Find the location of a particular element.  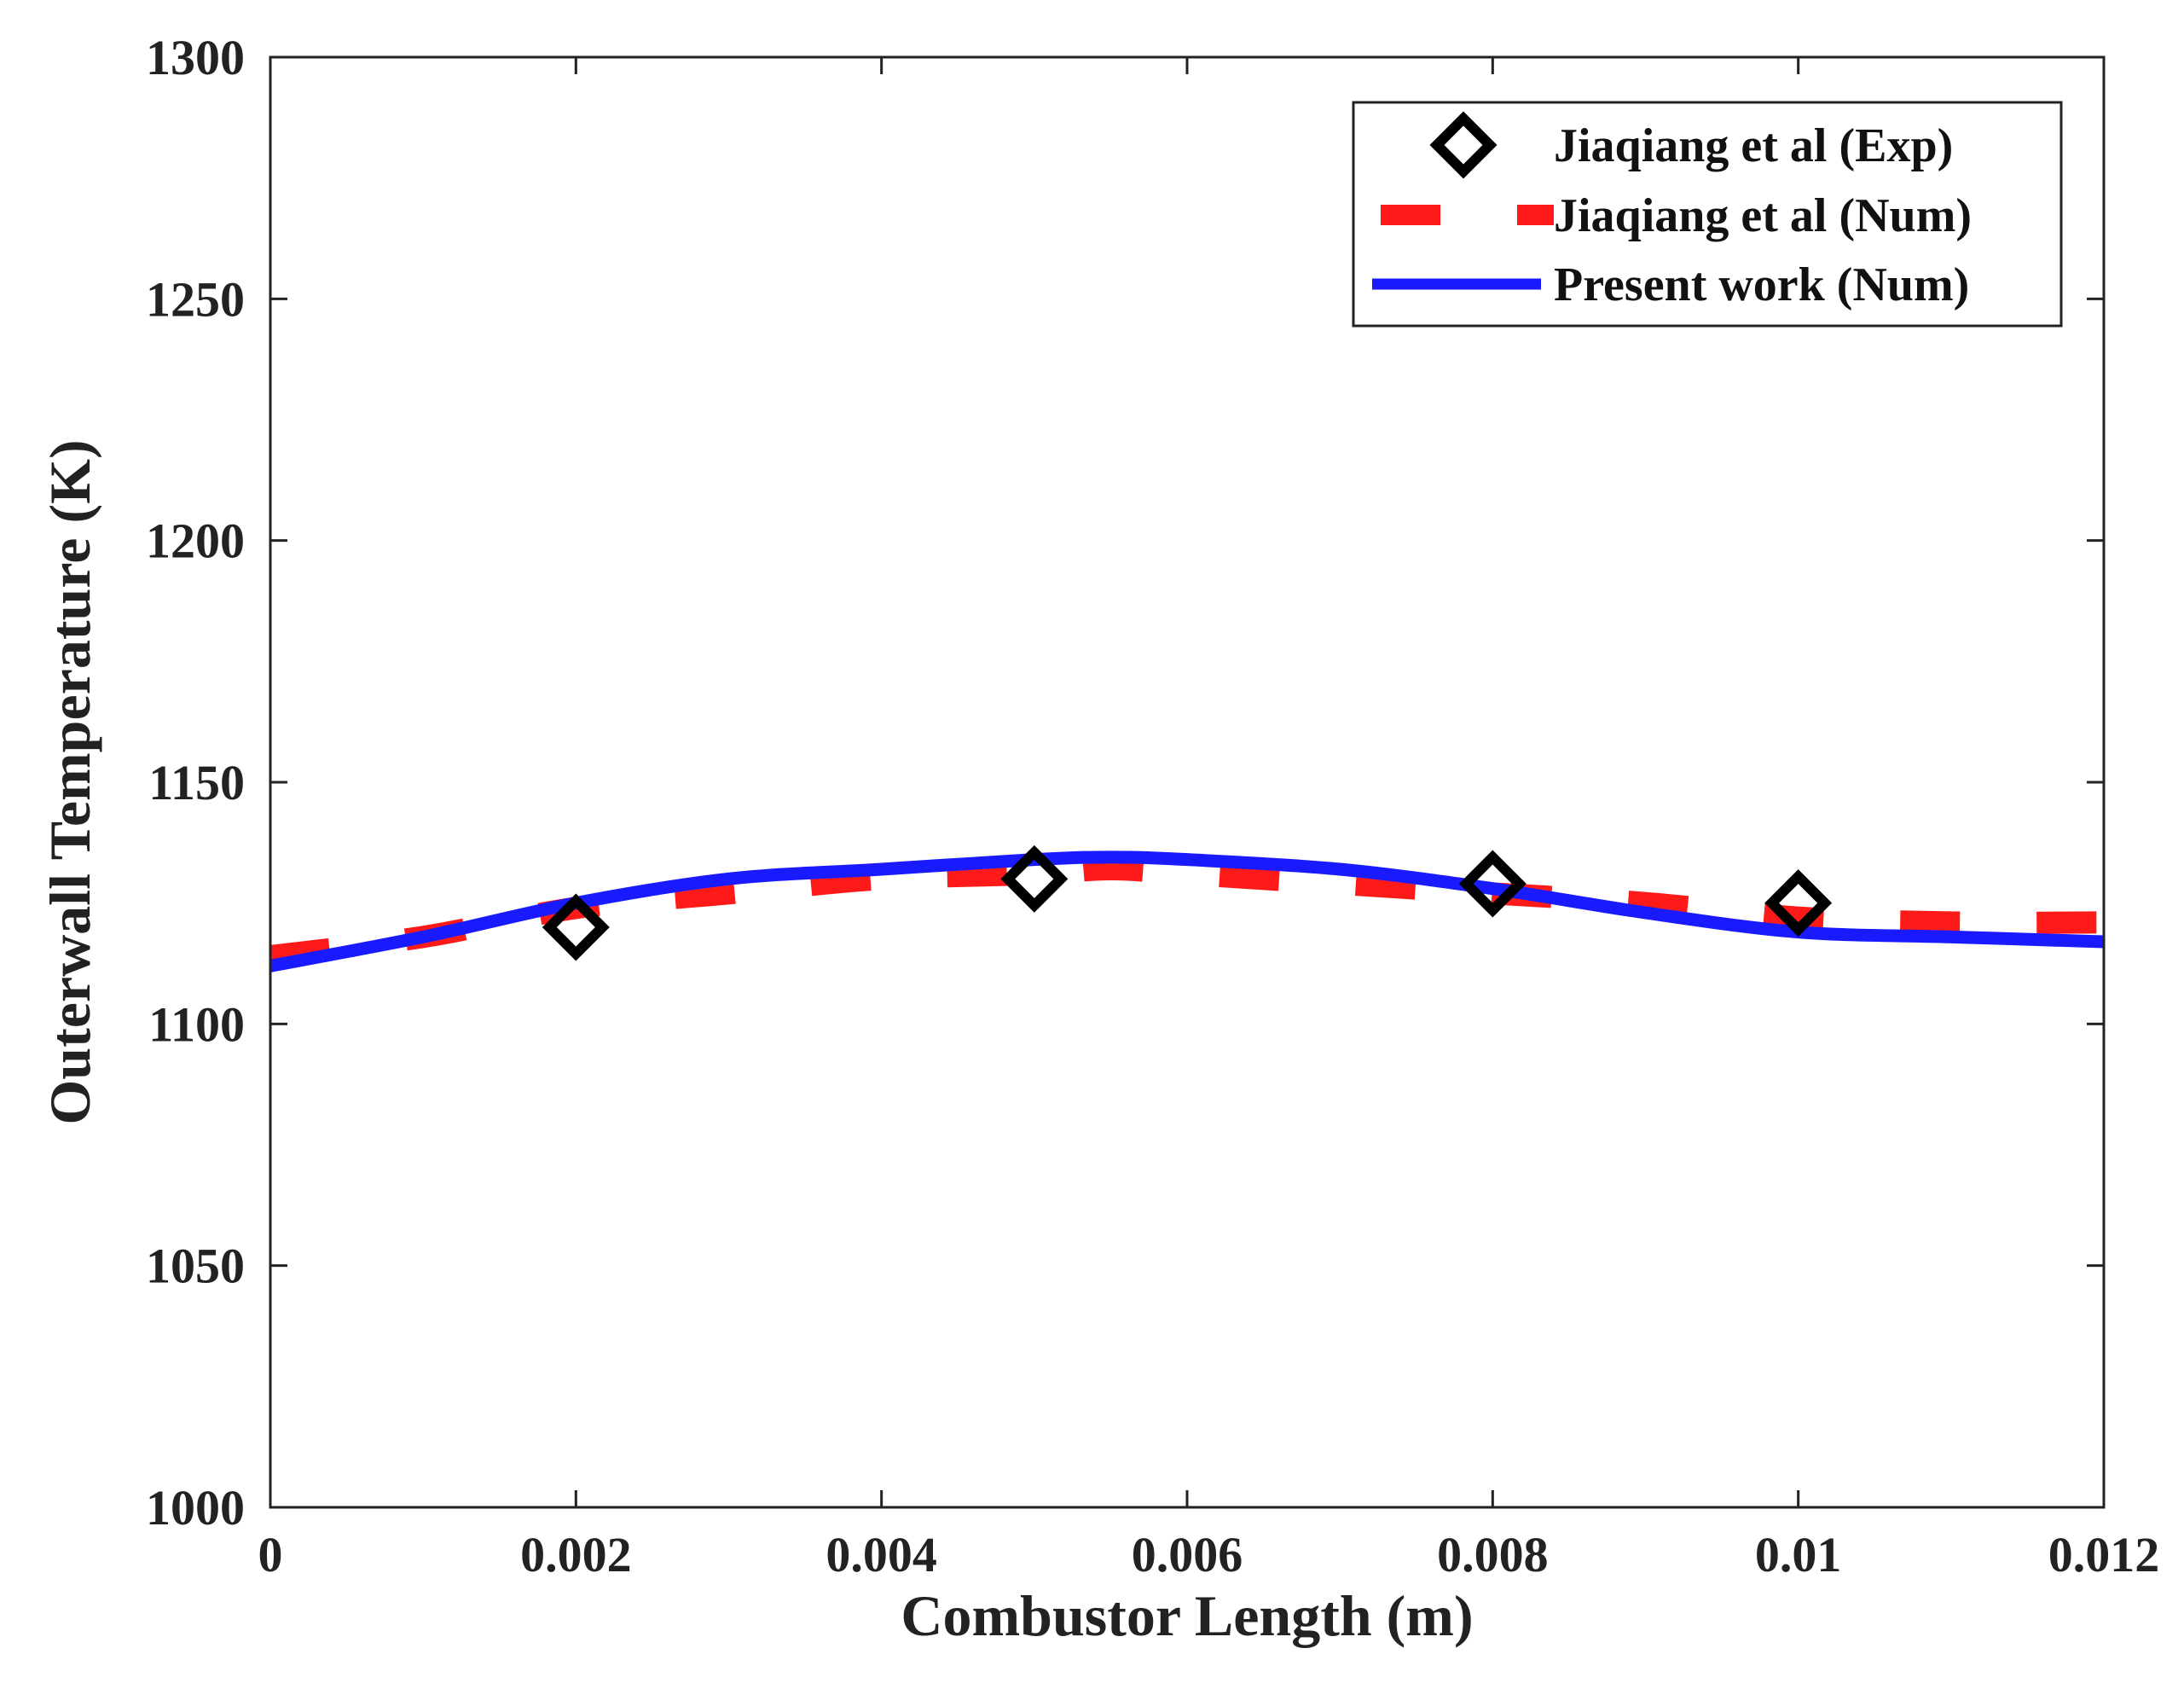

legend-marker-exp is located at coordinates (1464, 145).